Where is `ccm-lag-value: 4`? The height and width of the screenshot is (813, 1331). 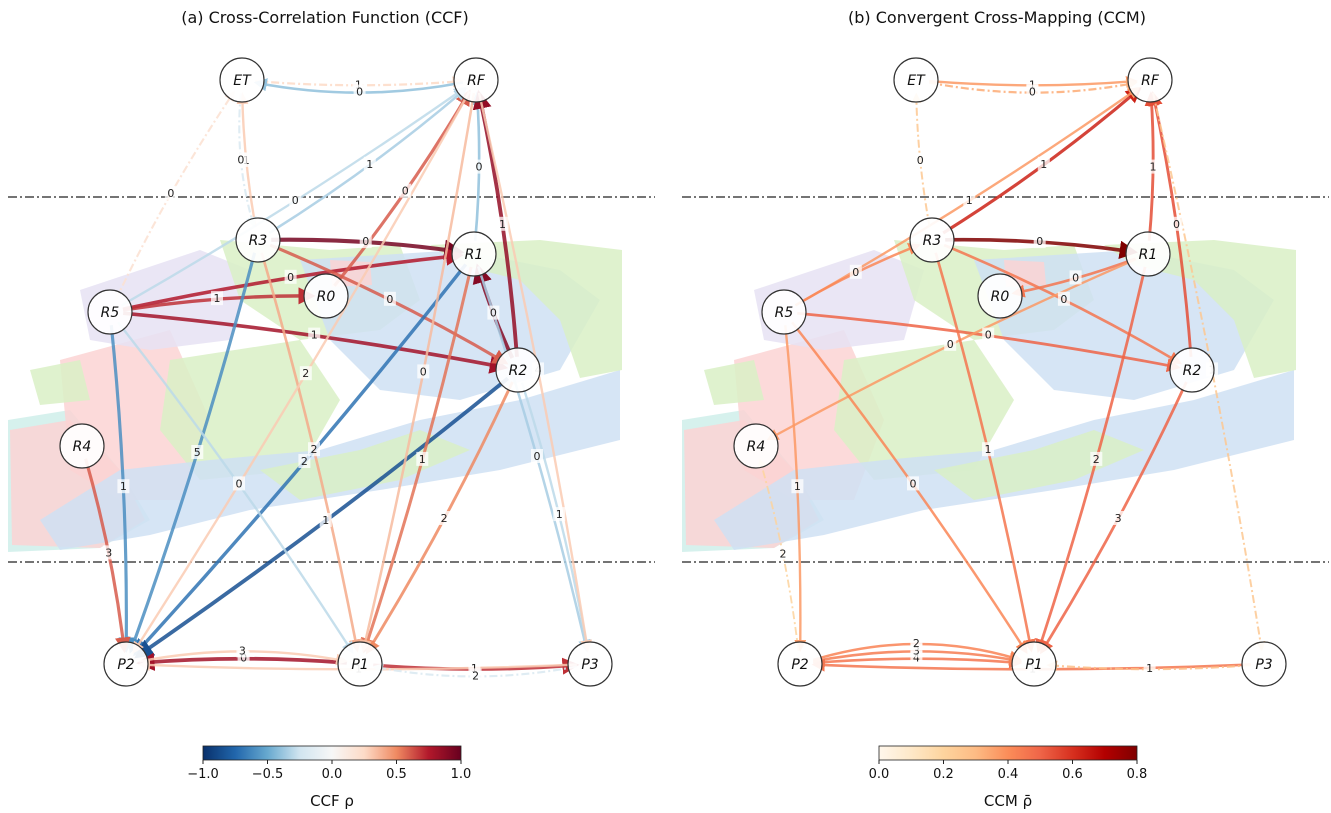 ccm-lag-value: 4 is located at coordinates (916, 658).